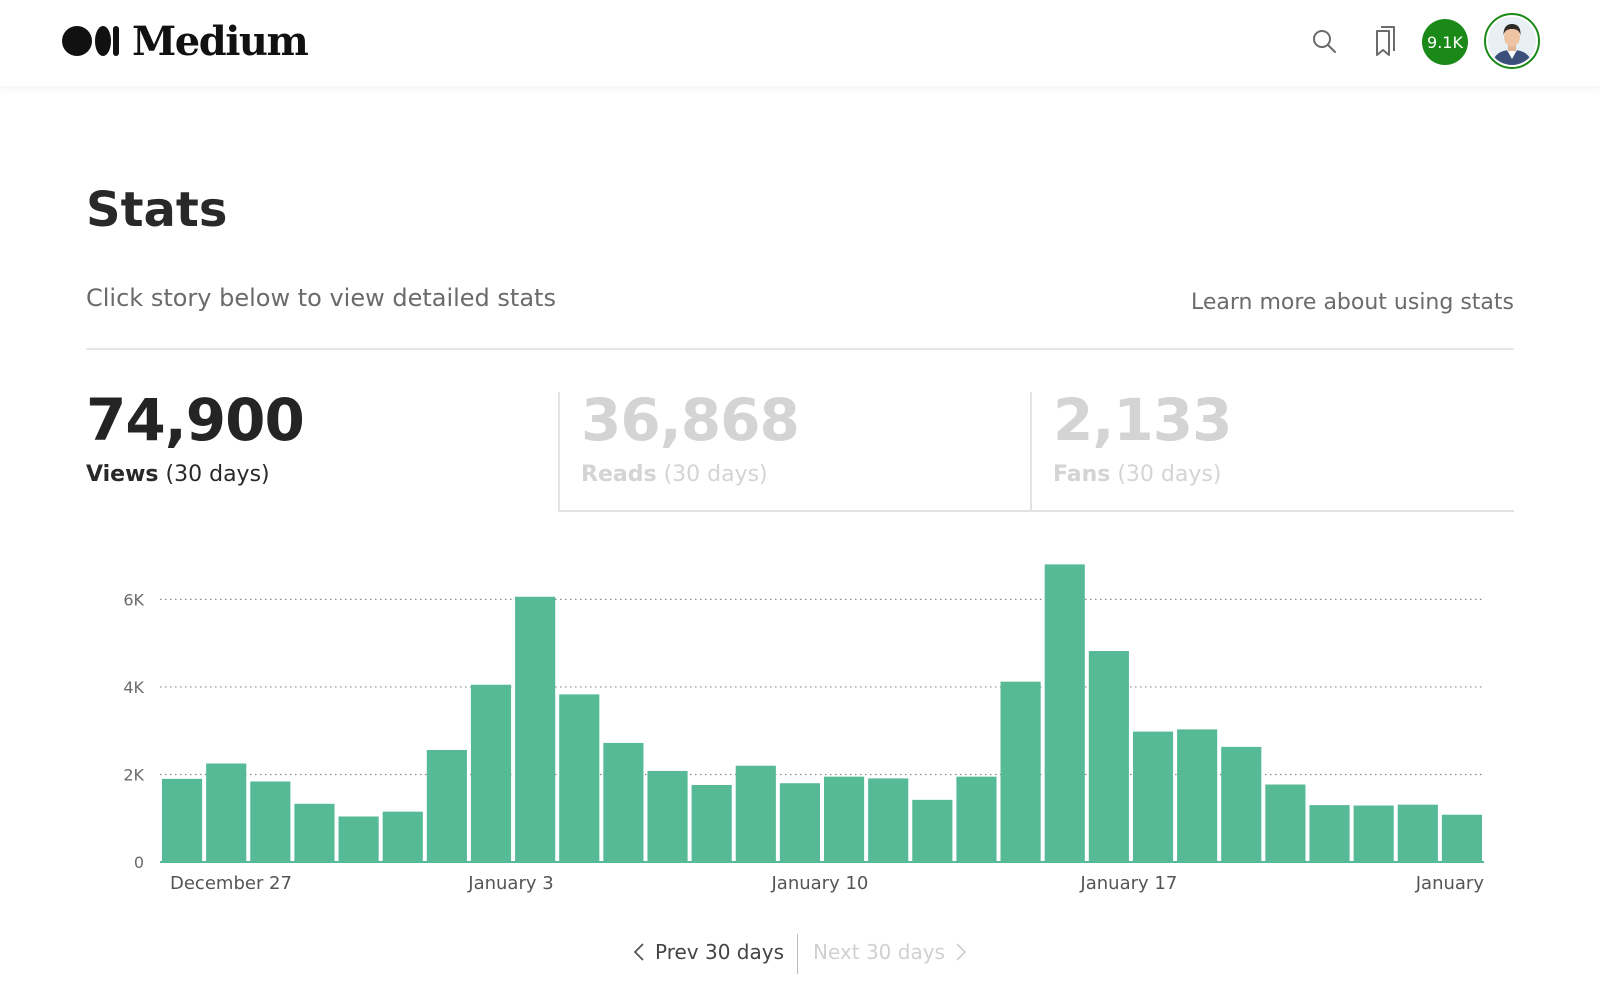  What do you see at coordinates (195, 420) in the screenshot?
I see `views-count: 74,900` at bounding box center [195, 420].